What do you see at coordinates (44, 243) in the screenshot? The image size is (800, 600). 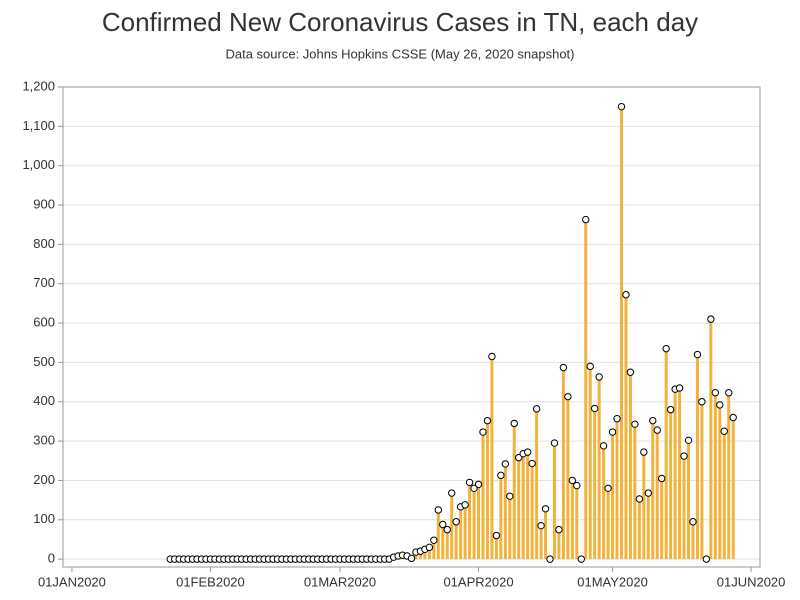 I see `y-tick-label: 800` at bounding box center [44, 243].